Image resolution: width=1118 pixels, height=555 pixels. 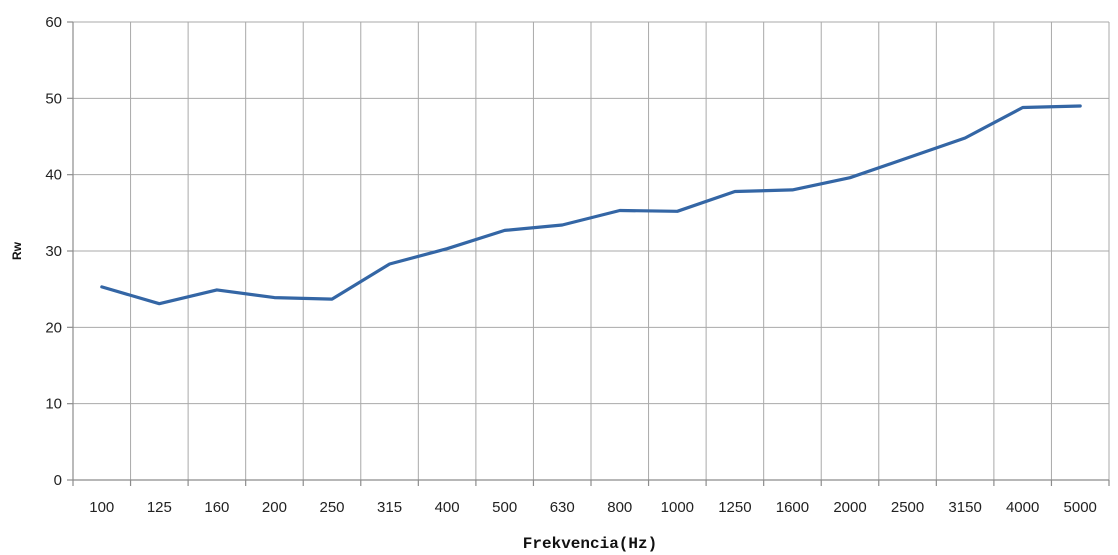 I want to click on x-tick-label: 3150, so click(x=964, y=507).